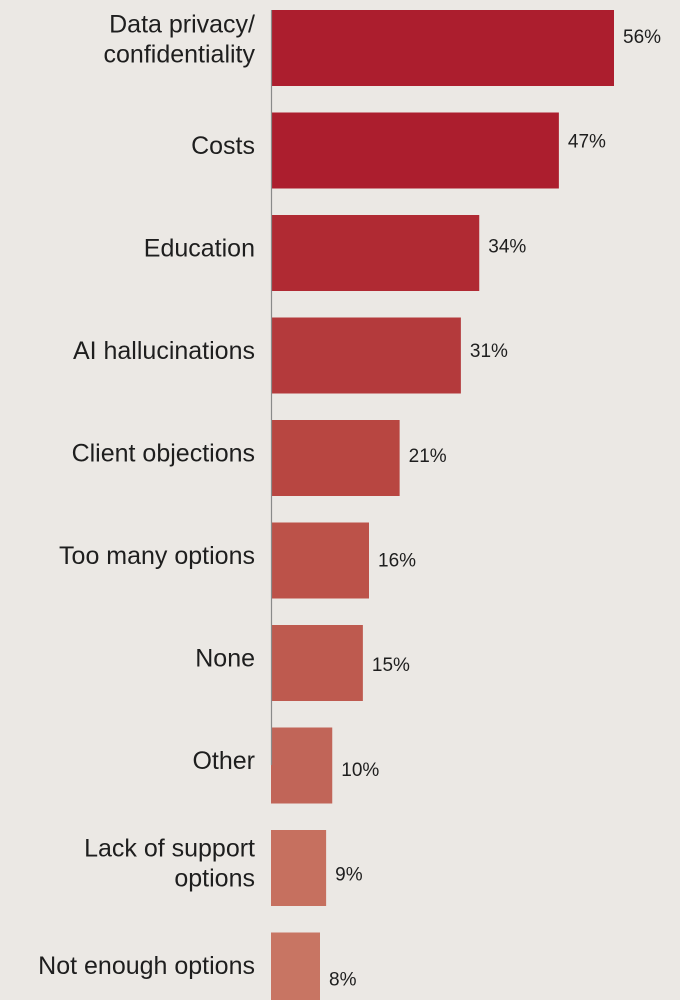 The image size is (680, 1000). Describe the element at coordinates (428, 456) in the screenshot. I see `value-label-client-objections: 21%` at that location.